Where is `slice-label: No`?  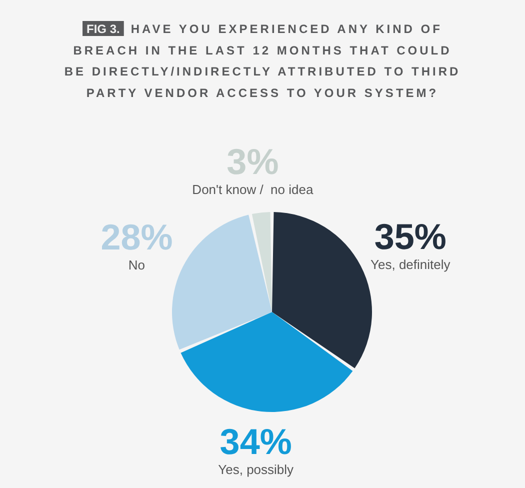 slice-label: No is located at coordinates (137, 265).